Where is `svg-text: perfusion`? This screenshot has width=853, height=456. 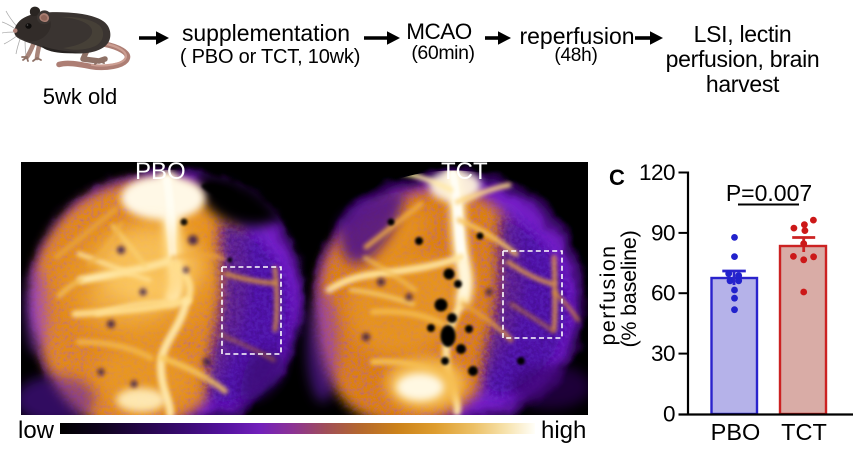 svg-text: perfusion is located at coordinates (608, 294).